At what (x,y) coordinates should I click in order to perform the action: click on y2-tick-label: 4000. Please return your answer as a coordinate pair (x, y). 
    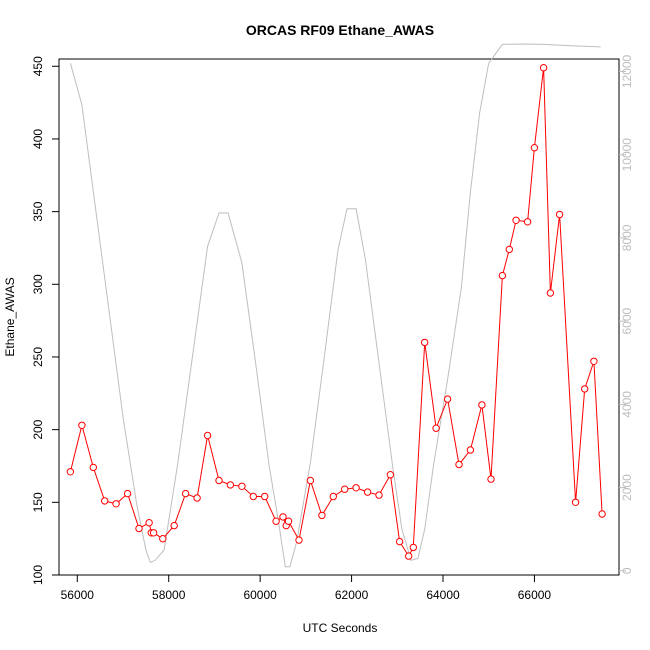
    Looking at the image, I should click on (627, 404).